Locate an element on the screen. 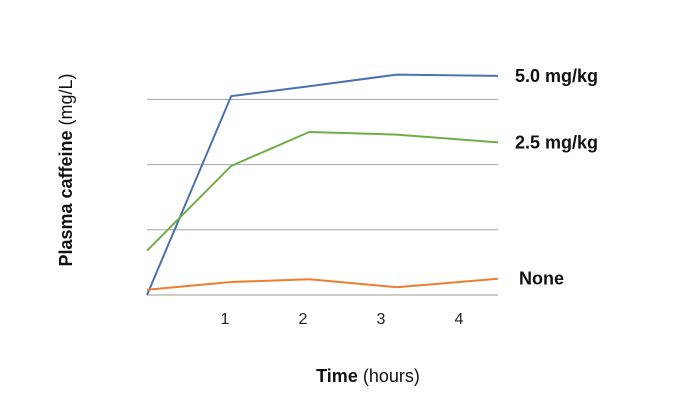 The width and height of the screenshot is (677, 418). y-axis-label: Plasma caffeine (mg/L) is located at coordinates (66, 169).